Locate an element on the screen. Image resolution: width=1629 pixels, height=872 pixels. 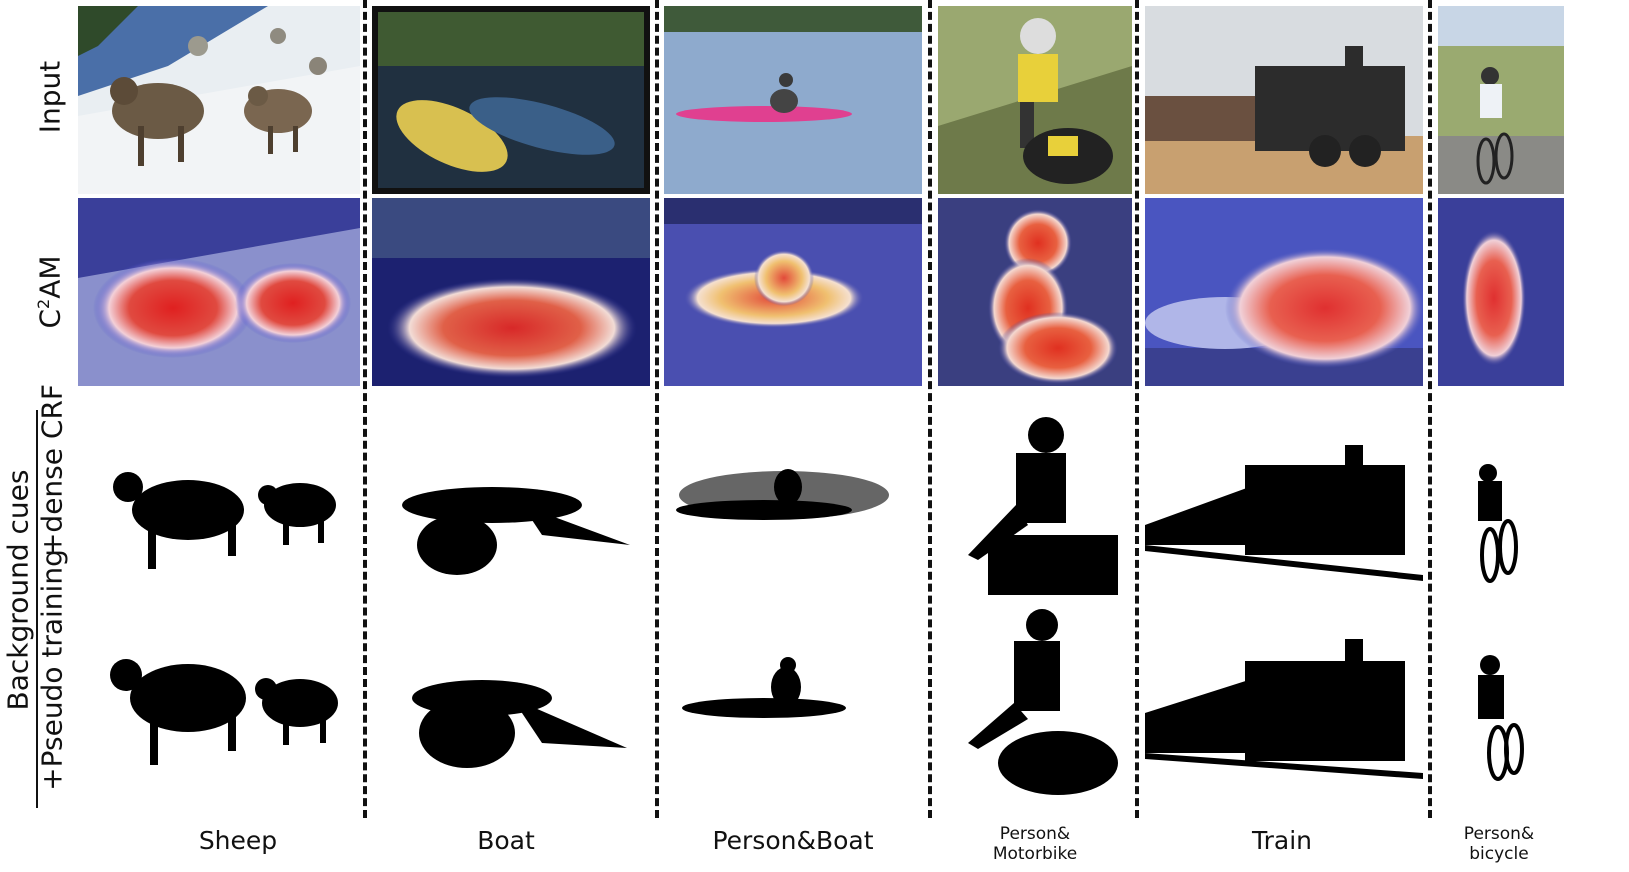
cam-superscript: 2 is located at coordinates (44, 303).